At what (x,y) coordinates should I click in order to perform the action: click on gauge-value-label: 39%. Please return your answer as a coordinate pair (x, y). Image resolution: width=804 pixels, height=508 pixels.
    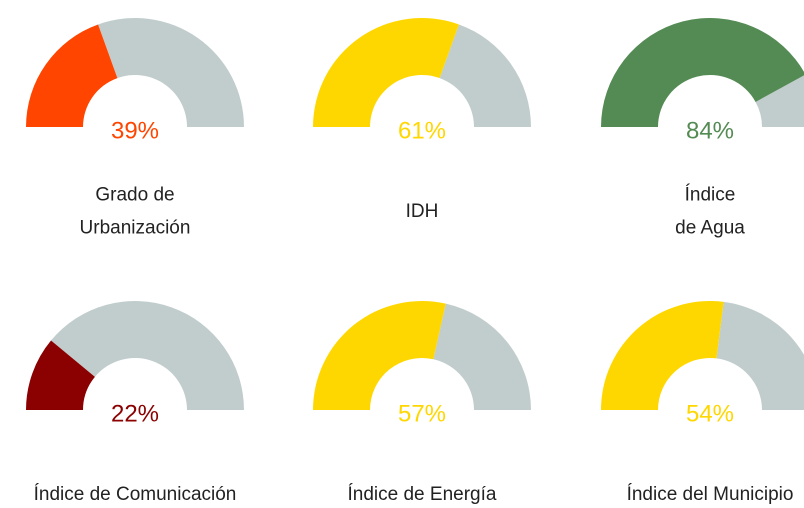
    Looking at the image, I should click on (135, 130).